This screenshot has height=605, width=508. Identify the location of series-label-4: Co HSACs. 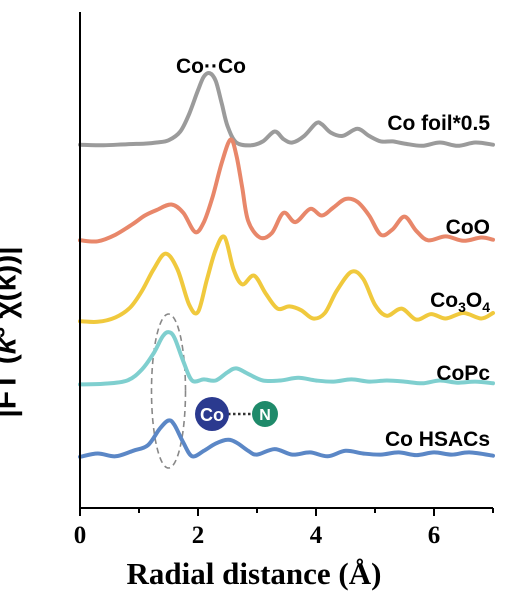
(437, 439).